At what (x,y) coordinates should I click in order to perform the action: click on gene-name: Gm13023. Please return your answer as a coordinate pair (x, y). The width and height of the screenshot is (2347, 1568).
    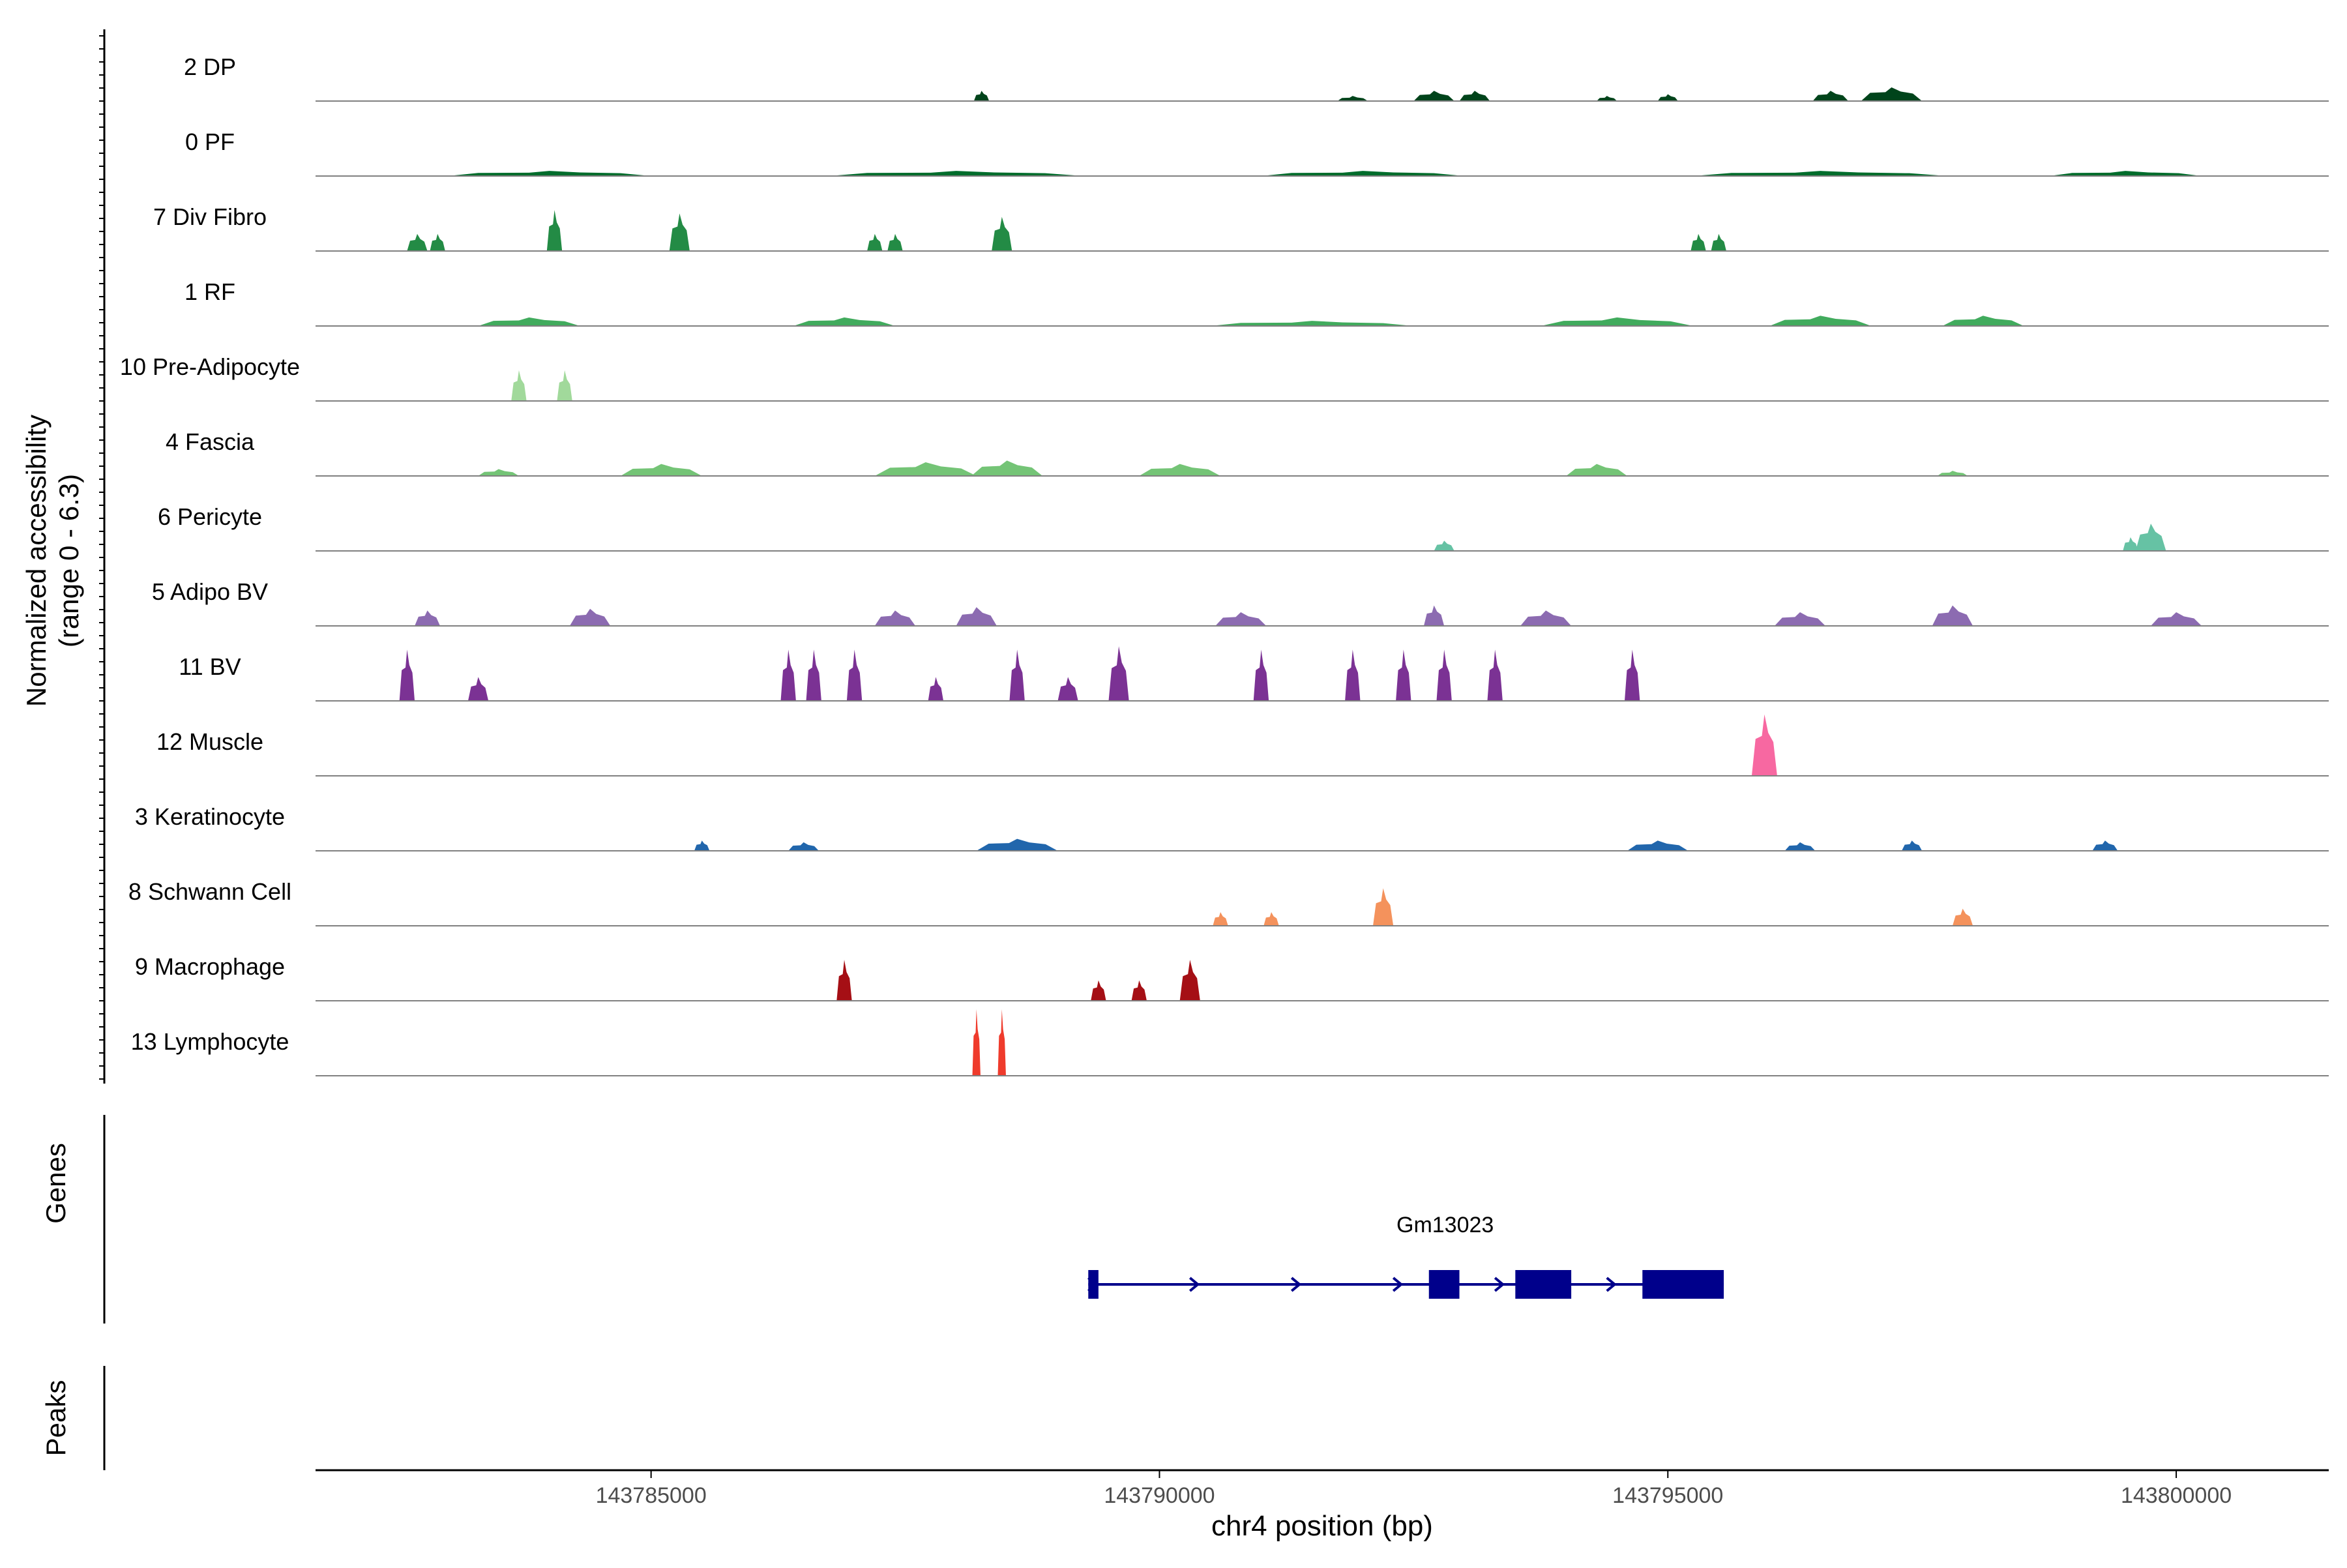
    Looking at the image, I should click on (1445, 1225).